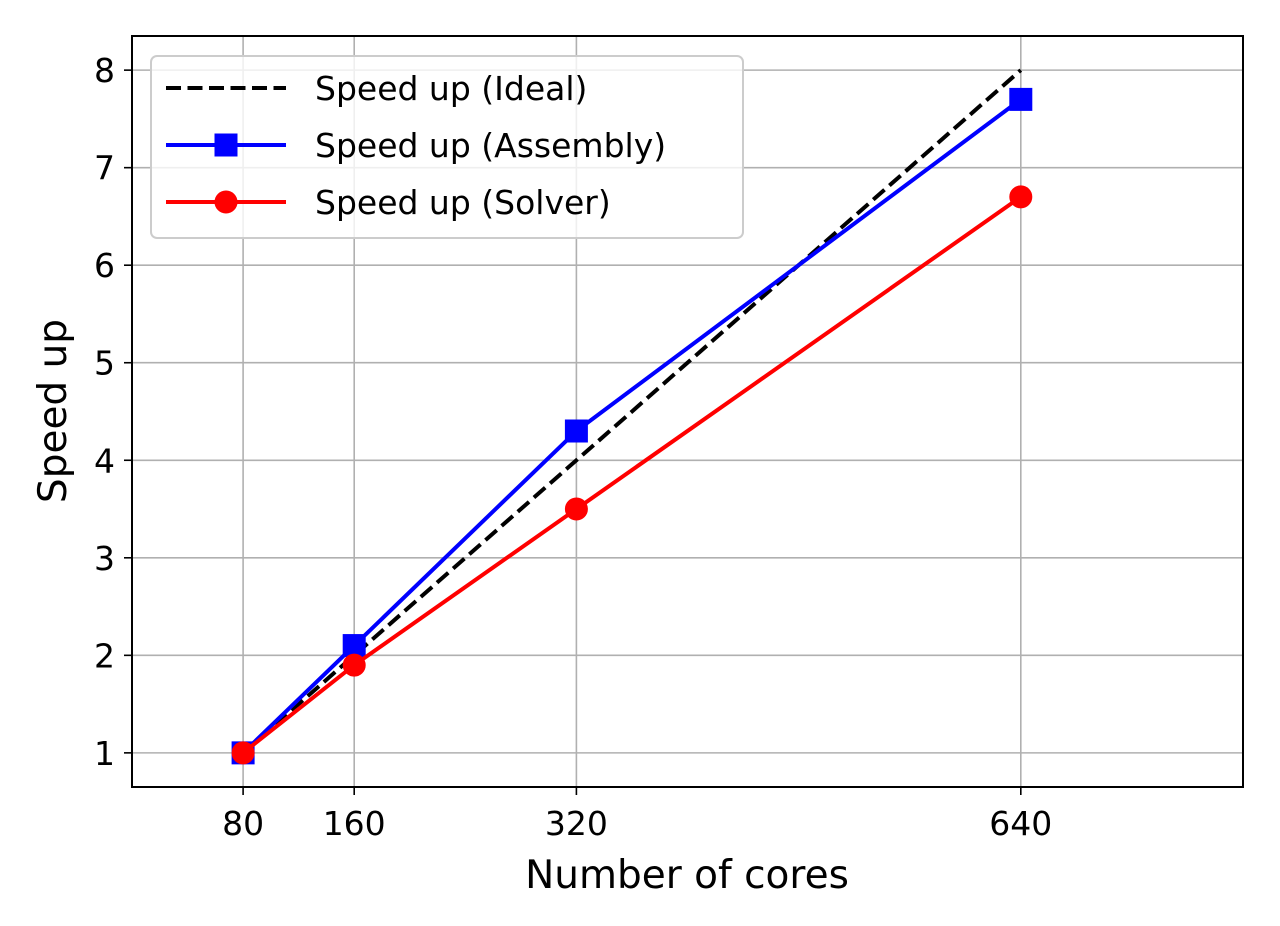  Describe the element at coordinates (576, 823) in the screenshot. I see `x-tick-label: 320` at that location.